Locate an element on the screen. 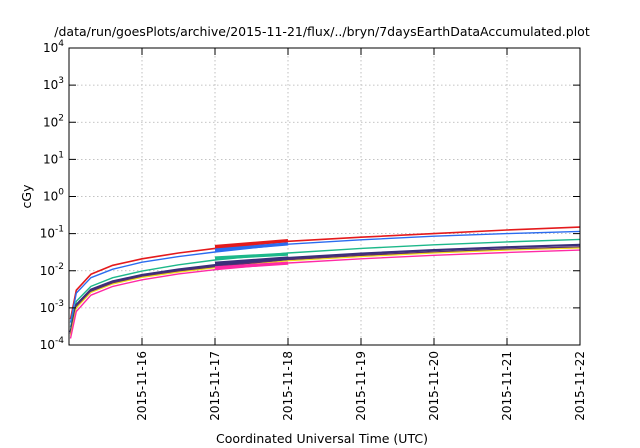 The width and height of the screenshot is (640, 448). y-tick-label: 10⁰ is located at coordinates (53, 196).